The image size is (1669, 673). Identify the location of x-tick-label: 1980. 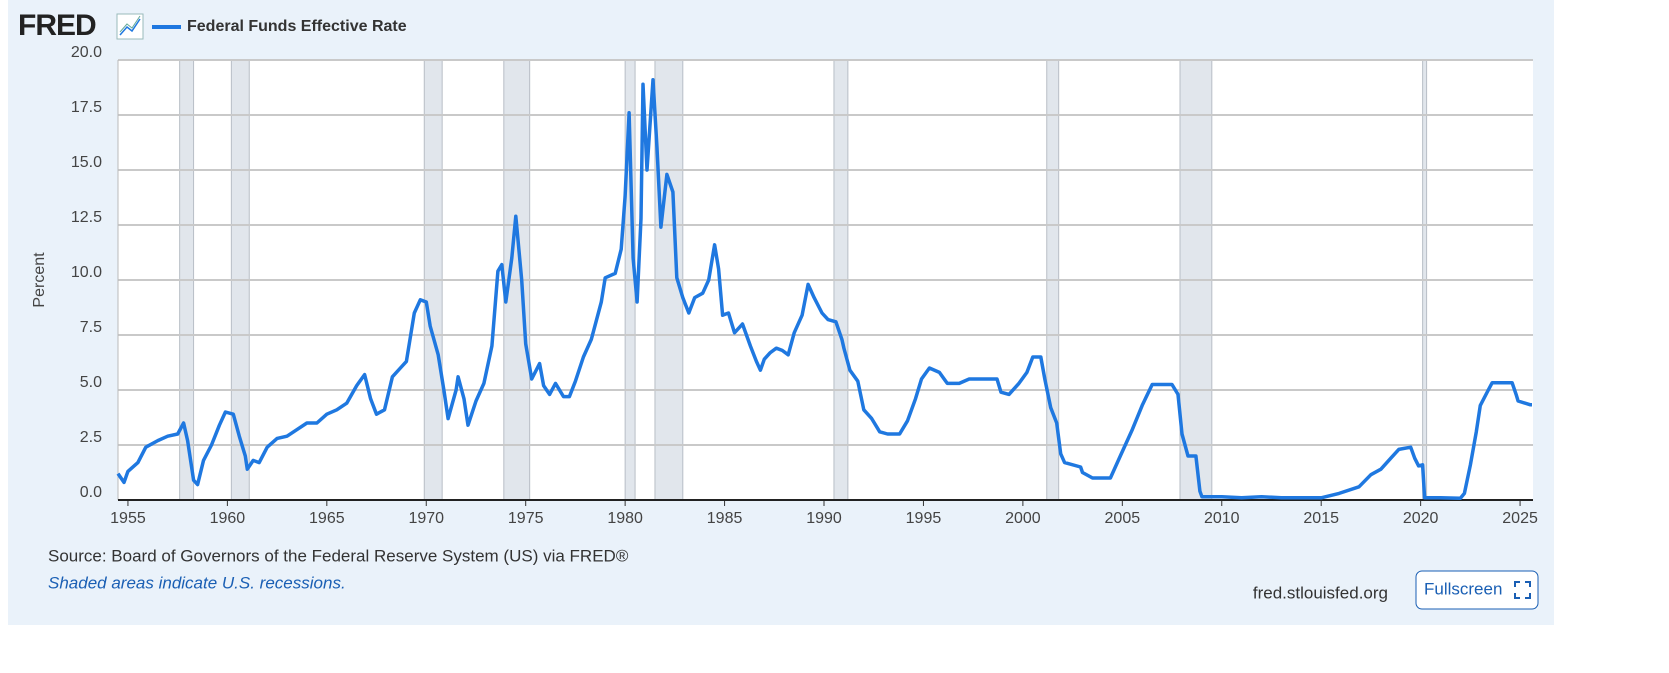
(625, 518).